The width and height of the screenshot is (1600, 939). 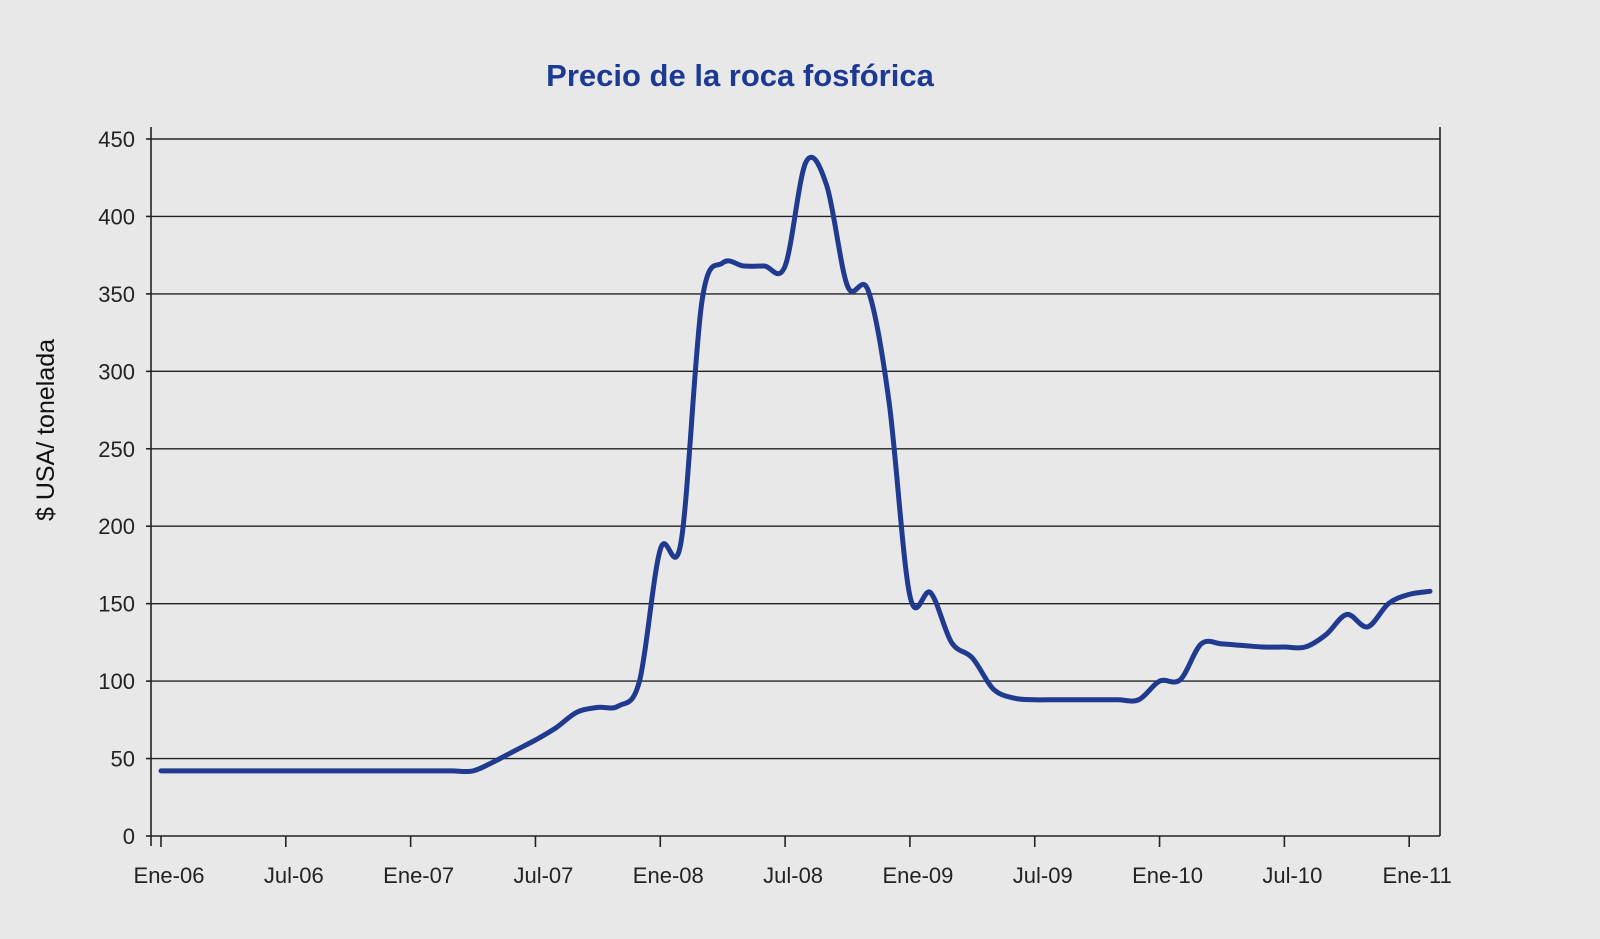 What do you see at coordinates (116, 216) in the screenshot?
I see `y-tick-label: 400` at bounding box center [116, 216].